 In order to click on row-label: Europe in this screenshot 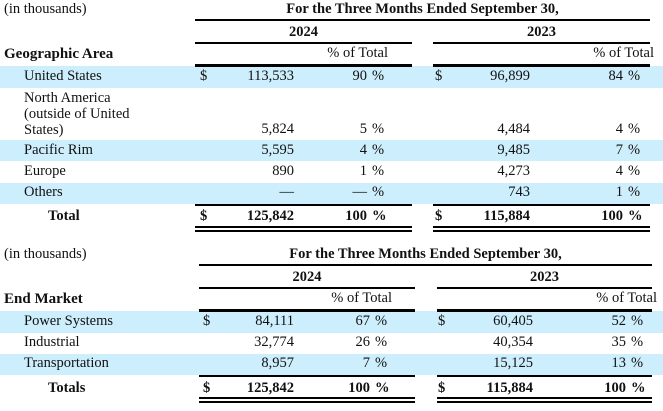, I will do `click(45, 171)`.